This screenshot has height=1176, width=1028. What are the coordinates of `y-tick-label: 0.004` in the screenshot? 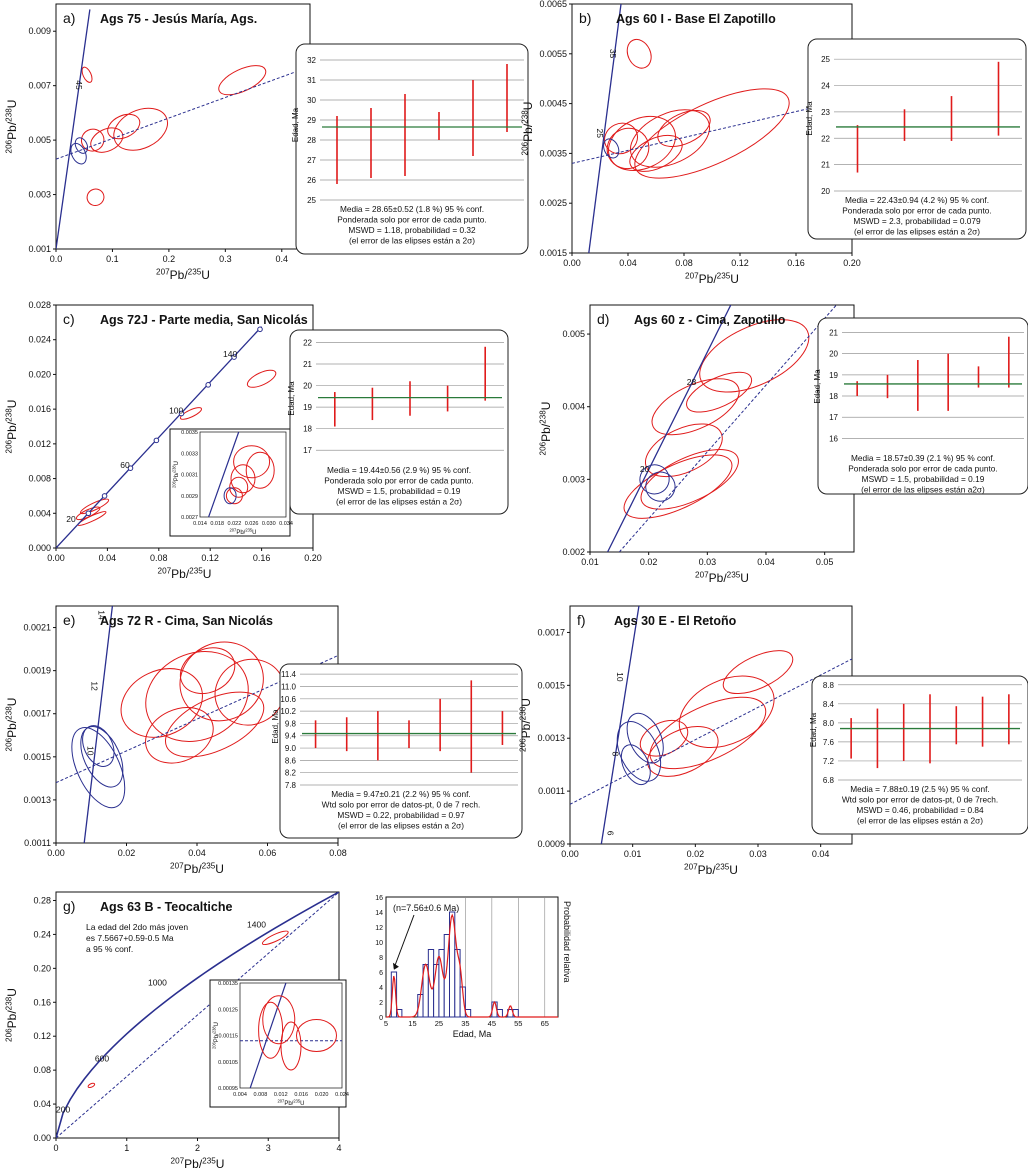 It's located at (573, 407).